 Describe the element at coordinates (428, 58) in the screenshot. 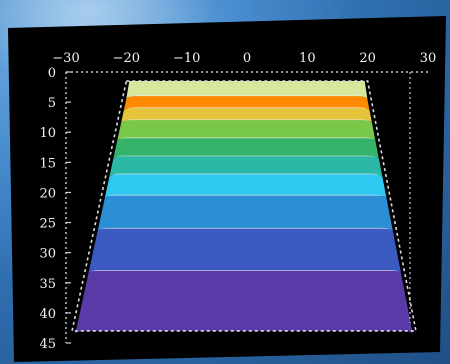

I see `x-tick-label: 30` at that location.